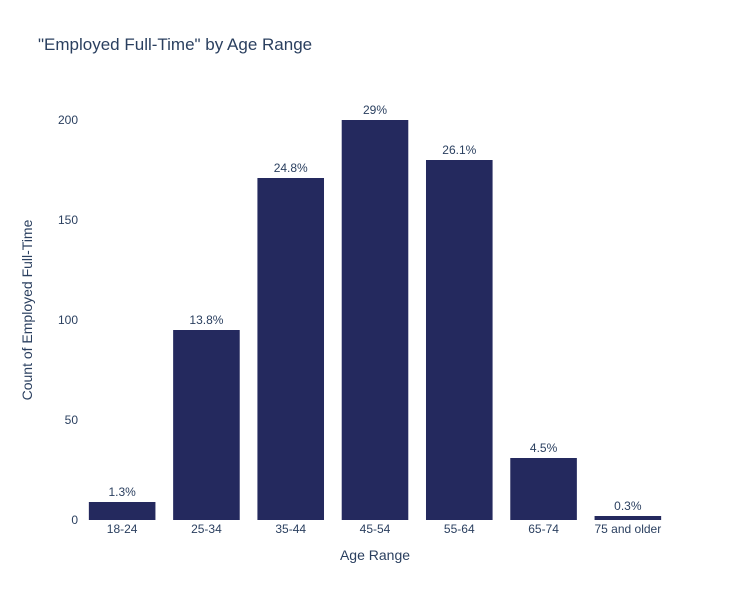  What do you see at coordinates (544, 448) in the screenshot?
I see `bar-data-label: 4.5%` at bounding box center [544, 448].